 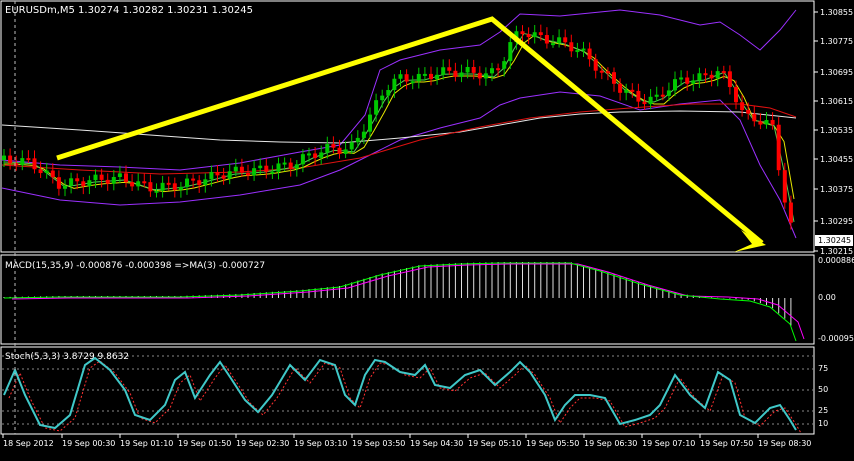 What do you see at coordinates (67, 357) in the screenshot?
I see `stoch-header: Stoch(5,3,3) 3.8729 9.8632` at bounding box center [67, 357].